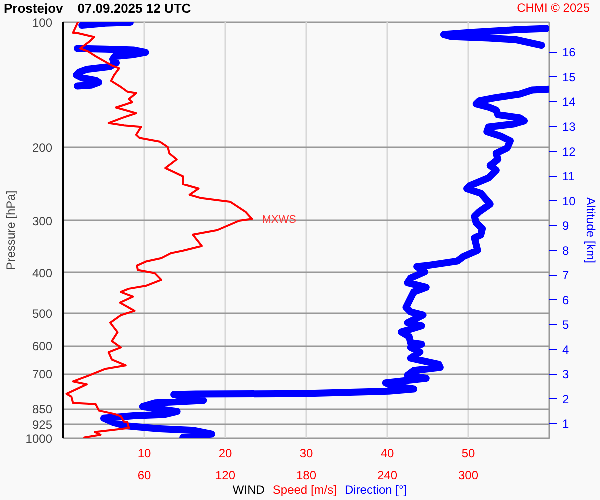 This screenshot has width=600, height=500. What do you see at coordinates (569, 177) in the screenshot?
I see `y2-tick-label: 11` at bounding box center [569, 177].